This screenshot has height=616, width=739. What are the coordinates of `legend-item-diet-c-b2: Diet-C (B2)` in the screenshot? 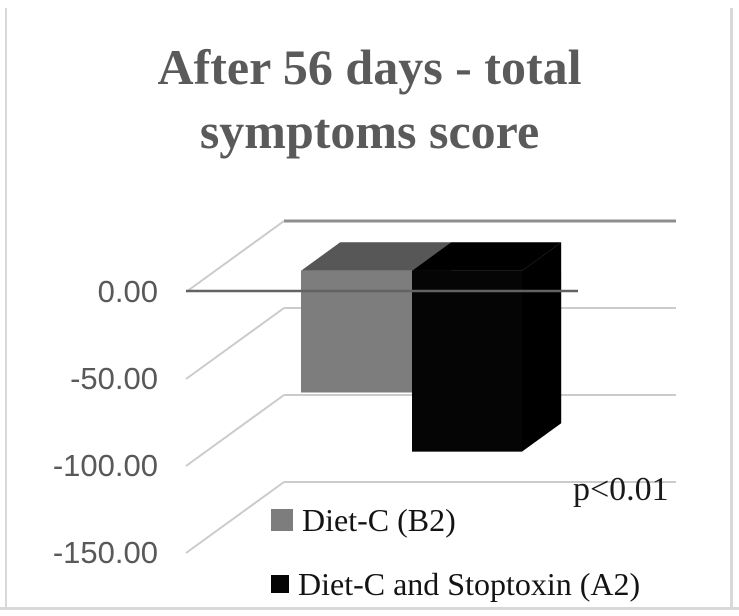 It's located at (363, 520).